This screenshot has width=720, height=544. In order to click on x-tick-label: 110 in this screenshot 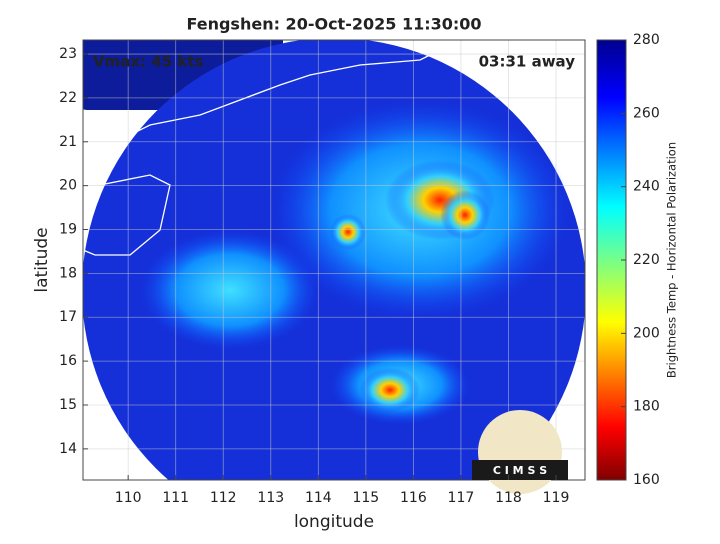, I will do `click(128, 498)`.